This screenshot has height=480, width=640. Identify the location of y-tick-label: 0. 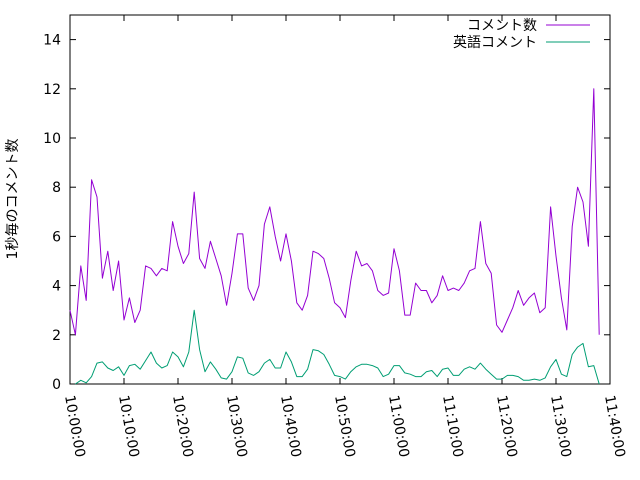
(56, 385).